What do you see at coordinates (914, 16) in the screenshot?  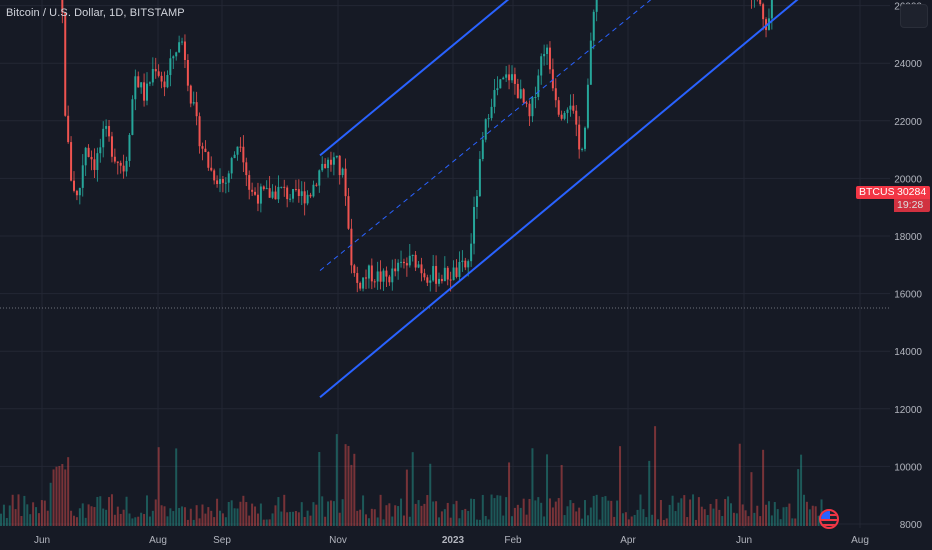 I see `settings-button` at bounding box center [914, 16].